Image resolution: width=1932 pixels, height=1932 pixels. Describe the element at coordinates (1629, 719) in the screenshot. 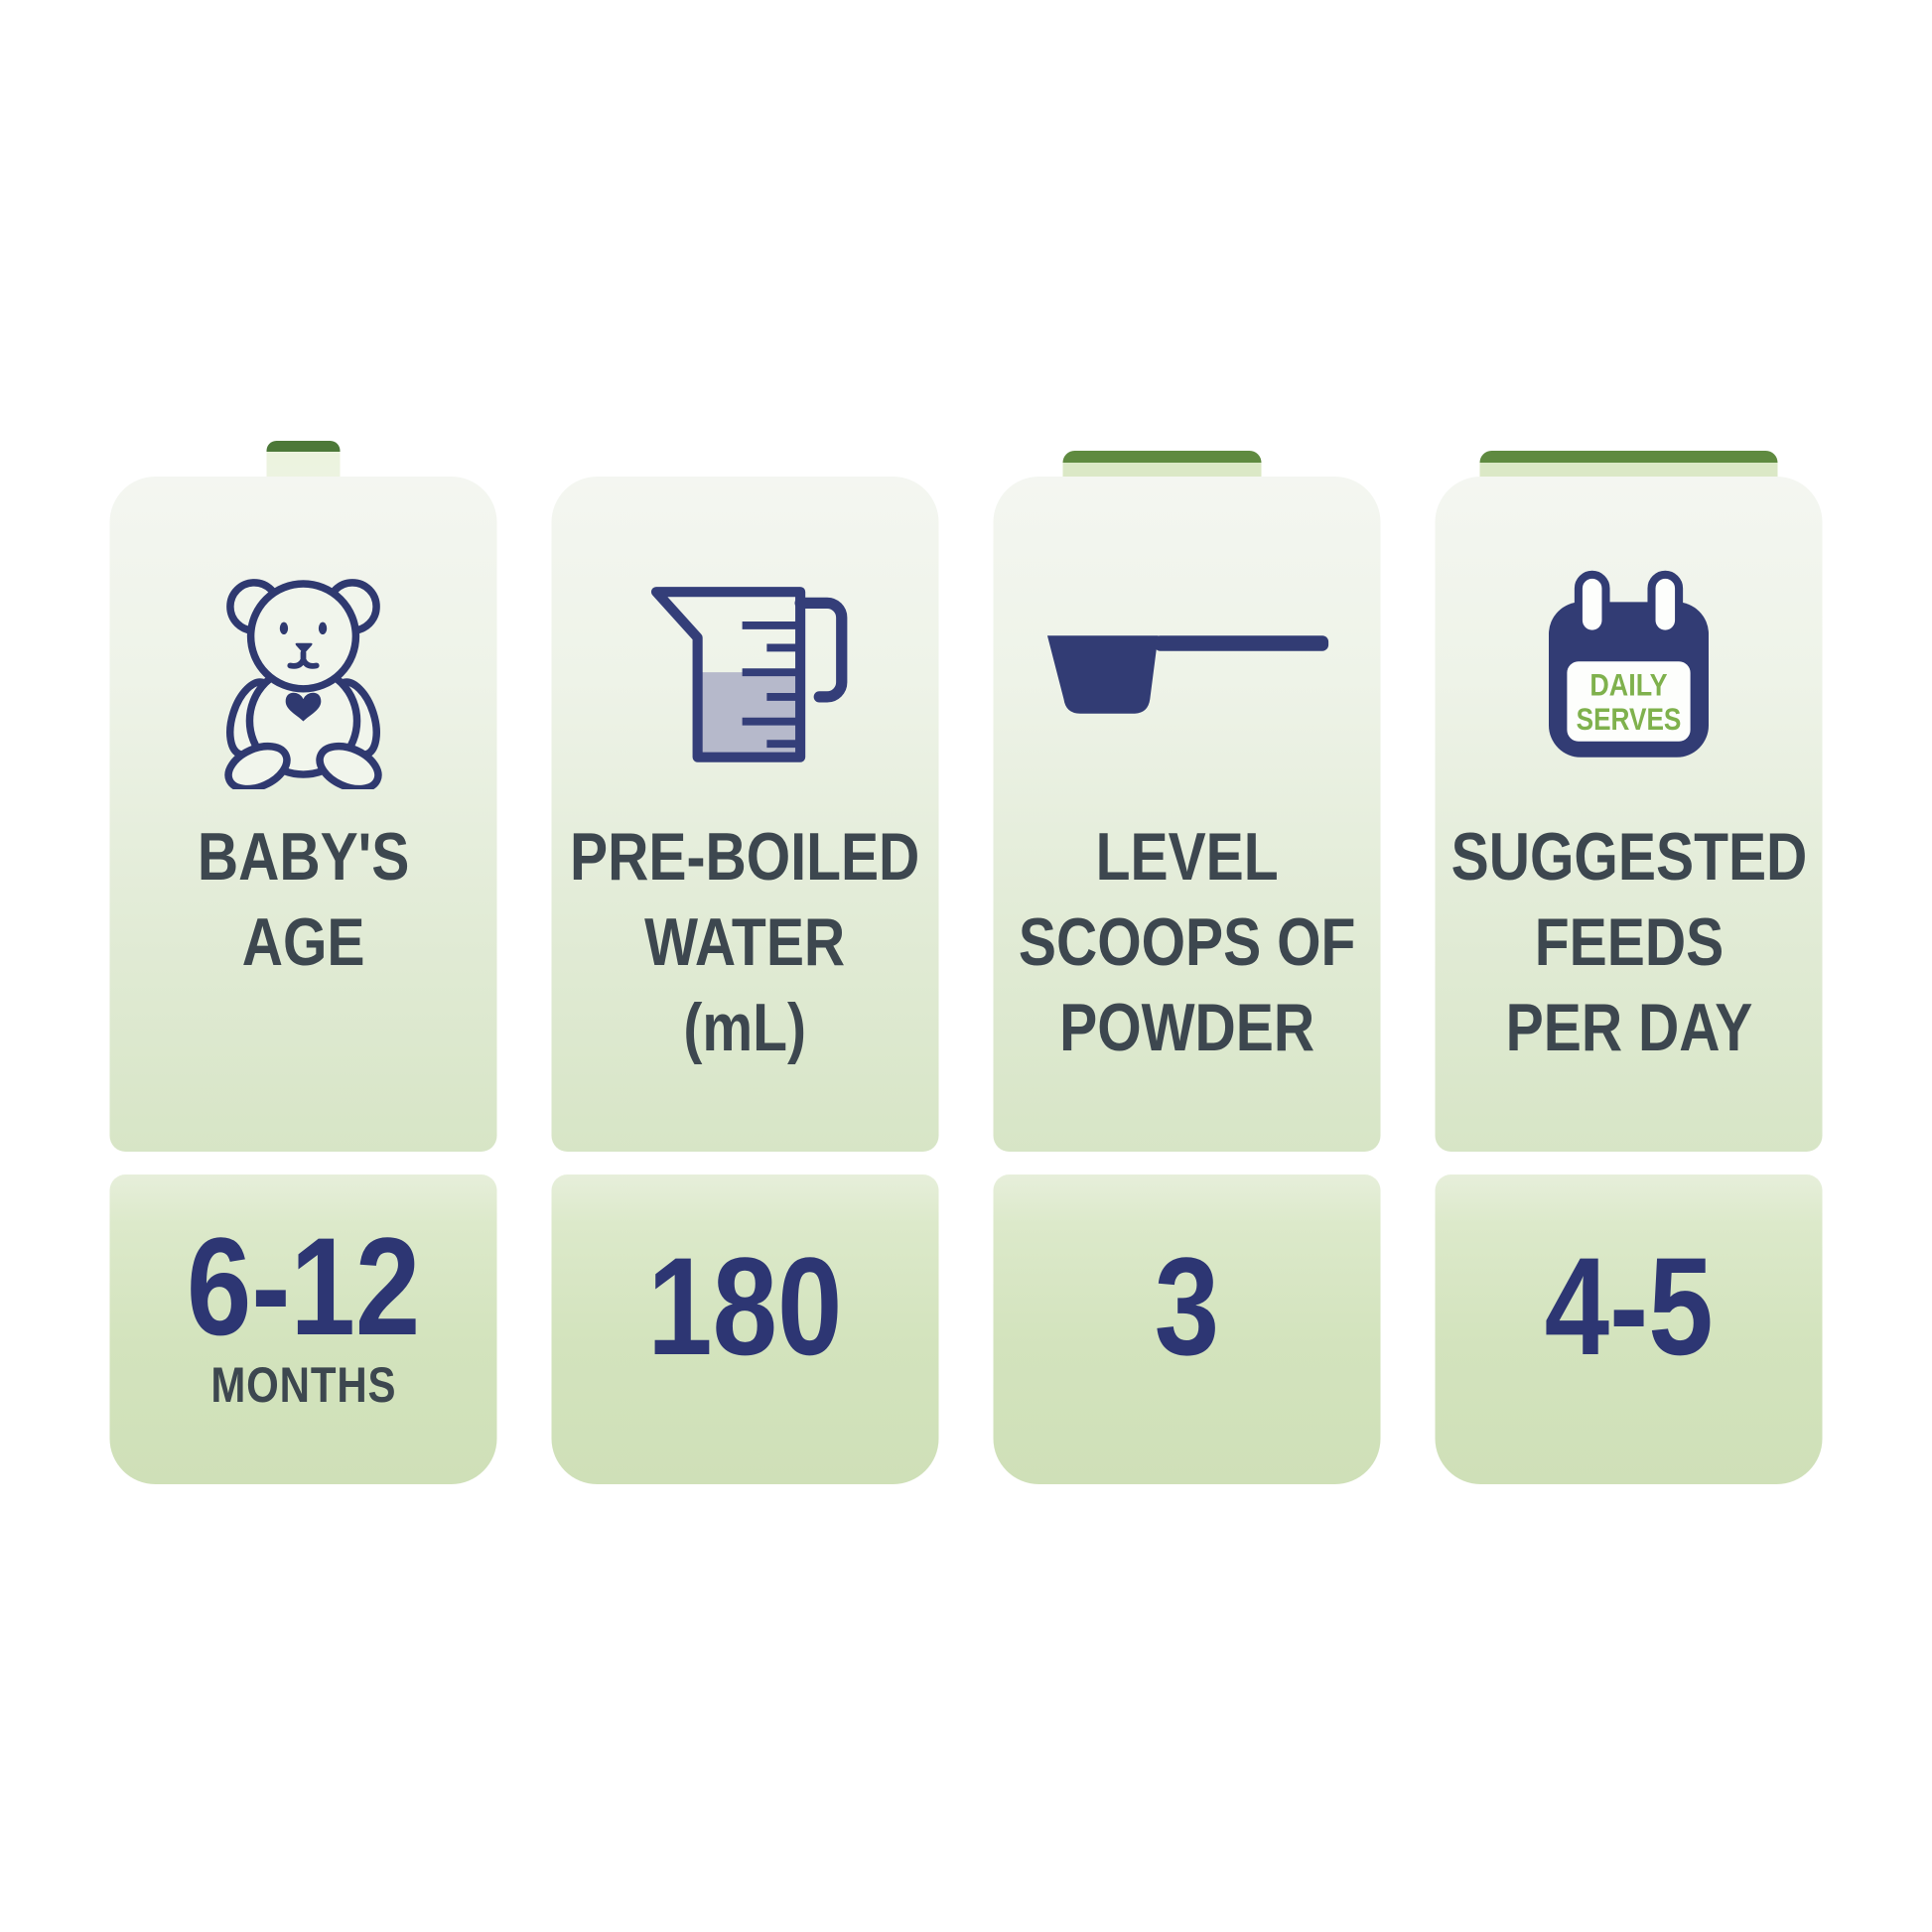

I see `daily-serves-label-line2: SERVES` at that location.